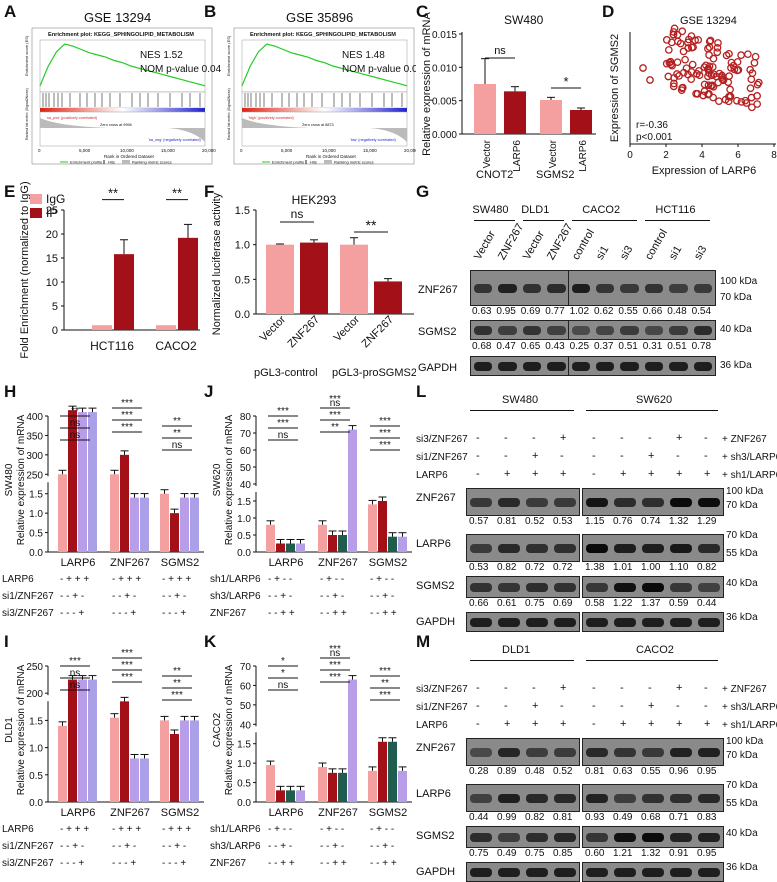  I want to click on panel-label-l: L, so click(421, 391).